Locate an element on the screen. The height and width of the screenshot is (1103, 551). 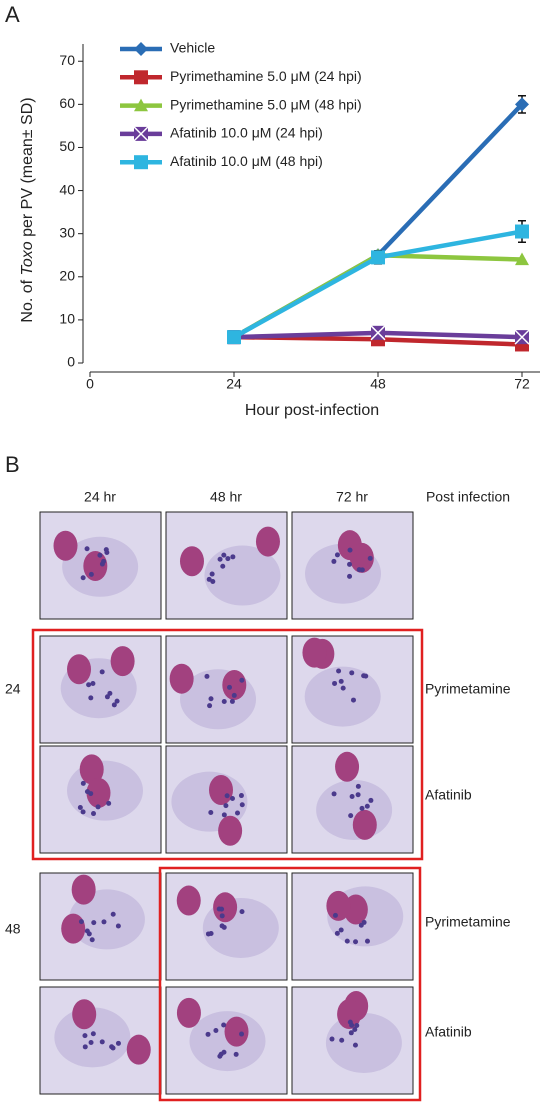
legend-label: Afatinib 10.0 μM (48 hpi) is located at coordinates (246, 161).